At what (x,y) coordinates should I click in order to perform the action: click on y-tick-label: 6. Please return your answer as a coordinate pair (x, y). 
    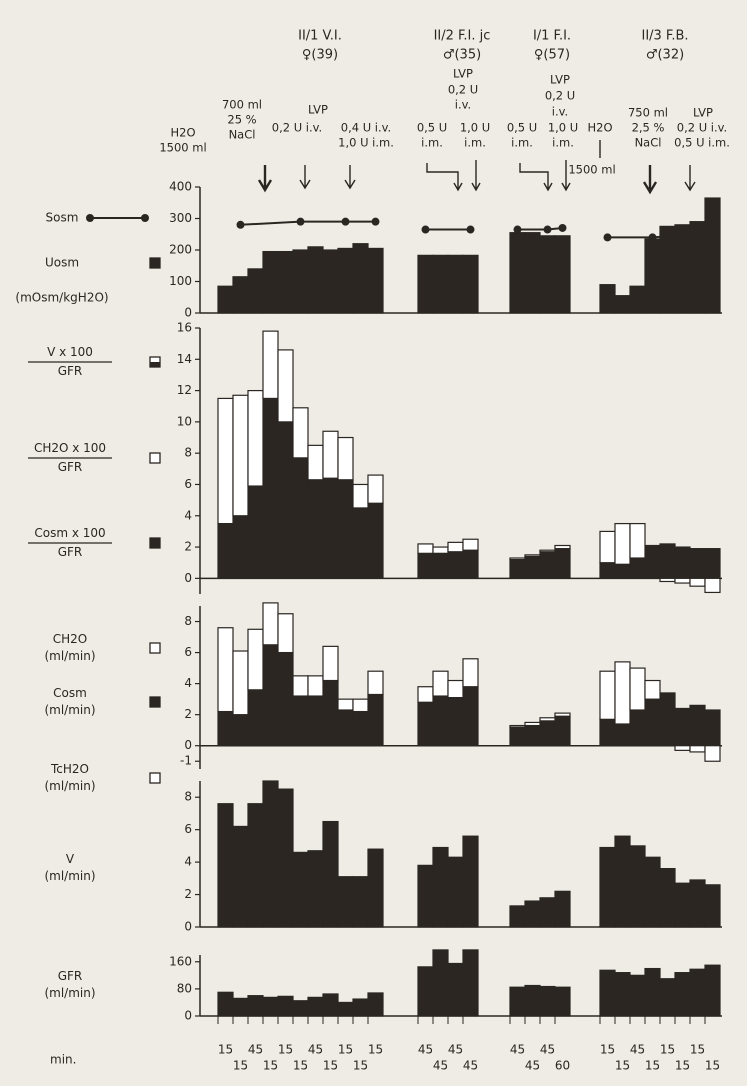
    Looking at the image, I should click on (188, 829).